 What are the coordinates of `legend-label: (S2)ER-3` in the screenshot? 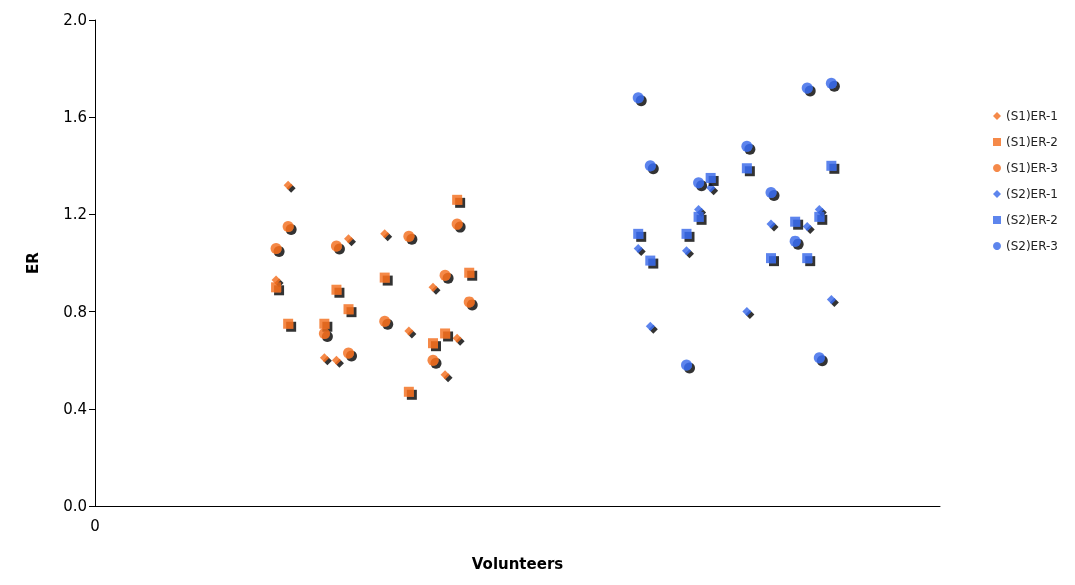 It's located at (1031, 246).